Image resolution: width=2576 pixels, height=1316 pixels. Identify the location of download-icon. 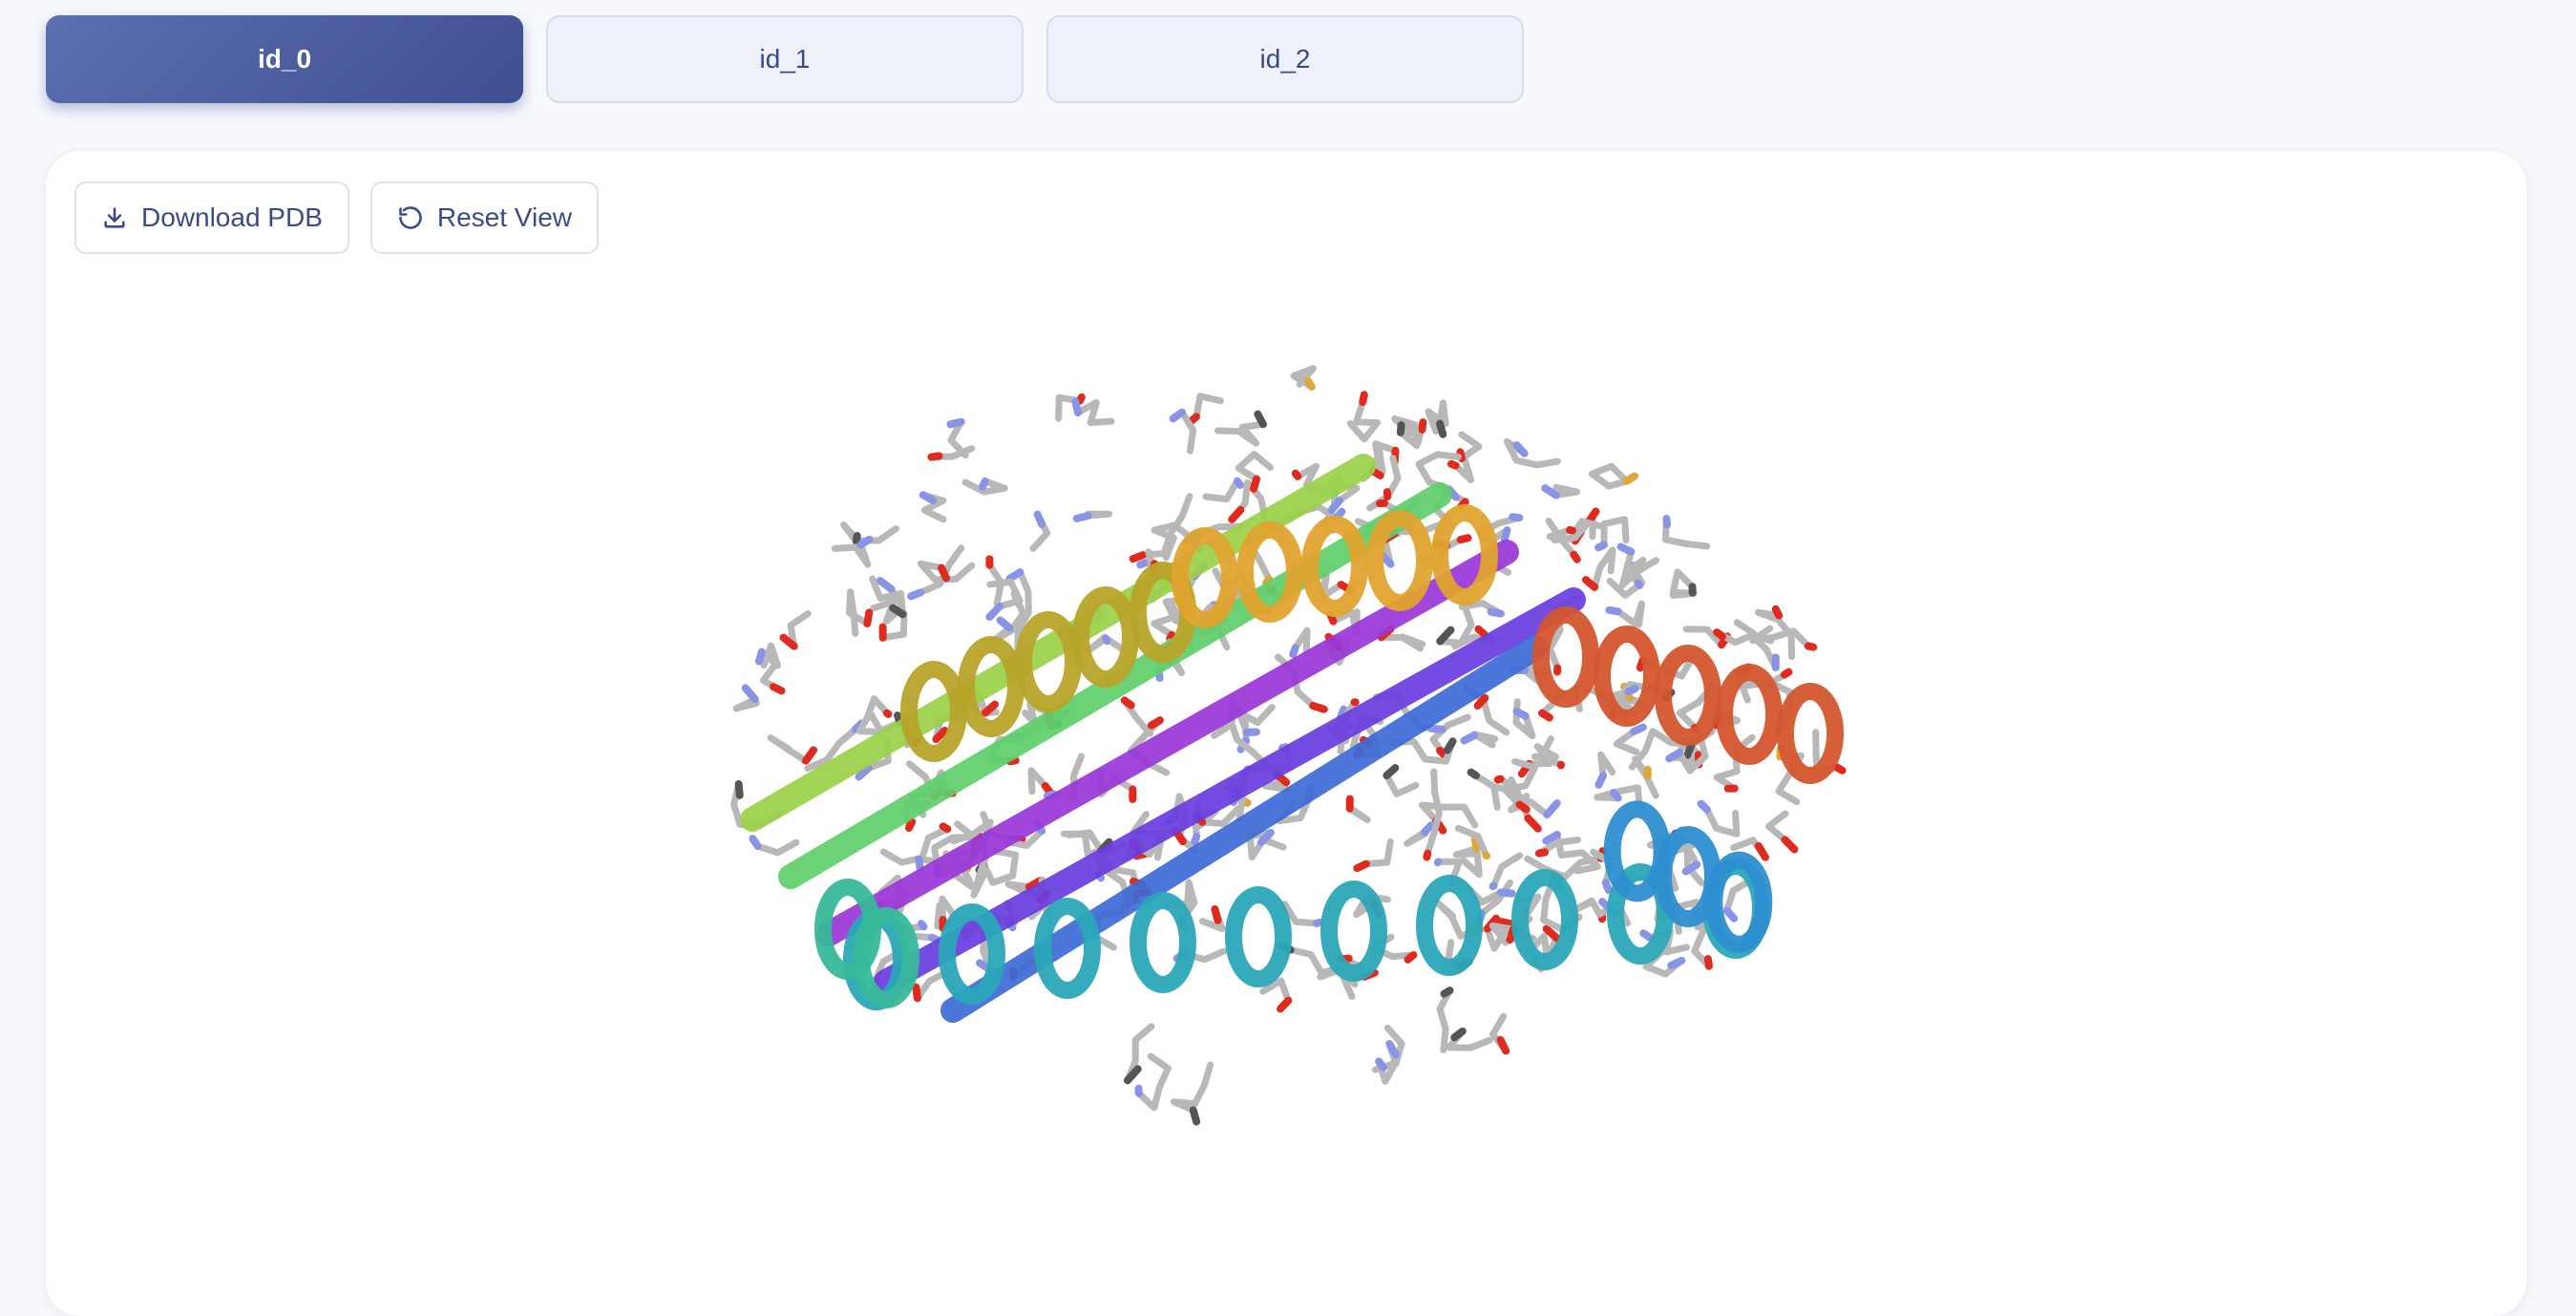
(114, 217).